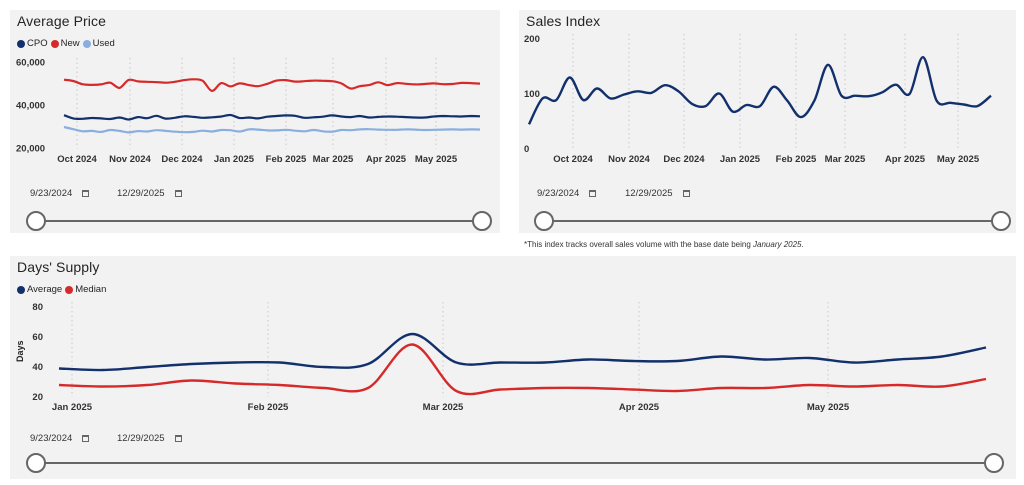  What do you see at coordinates (30, 106) in the screenshot?
I see `y-tick-label: 40,000` at bounding box center [30, 106].